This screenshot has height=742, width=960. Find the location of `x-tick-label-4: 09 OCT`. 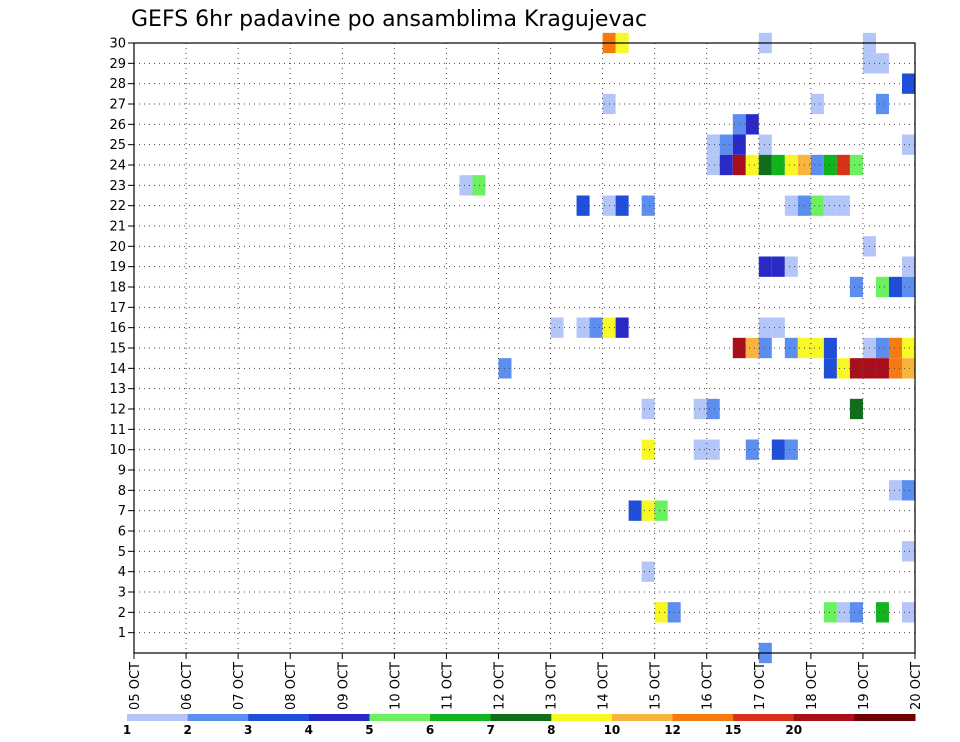

x-tick-label-4: 09 OCT is located at coordinates (343, 686).